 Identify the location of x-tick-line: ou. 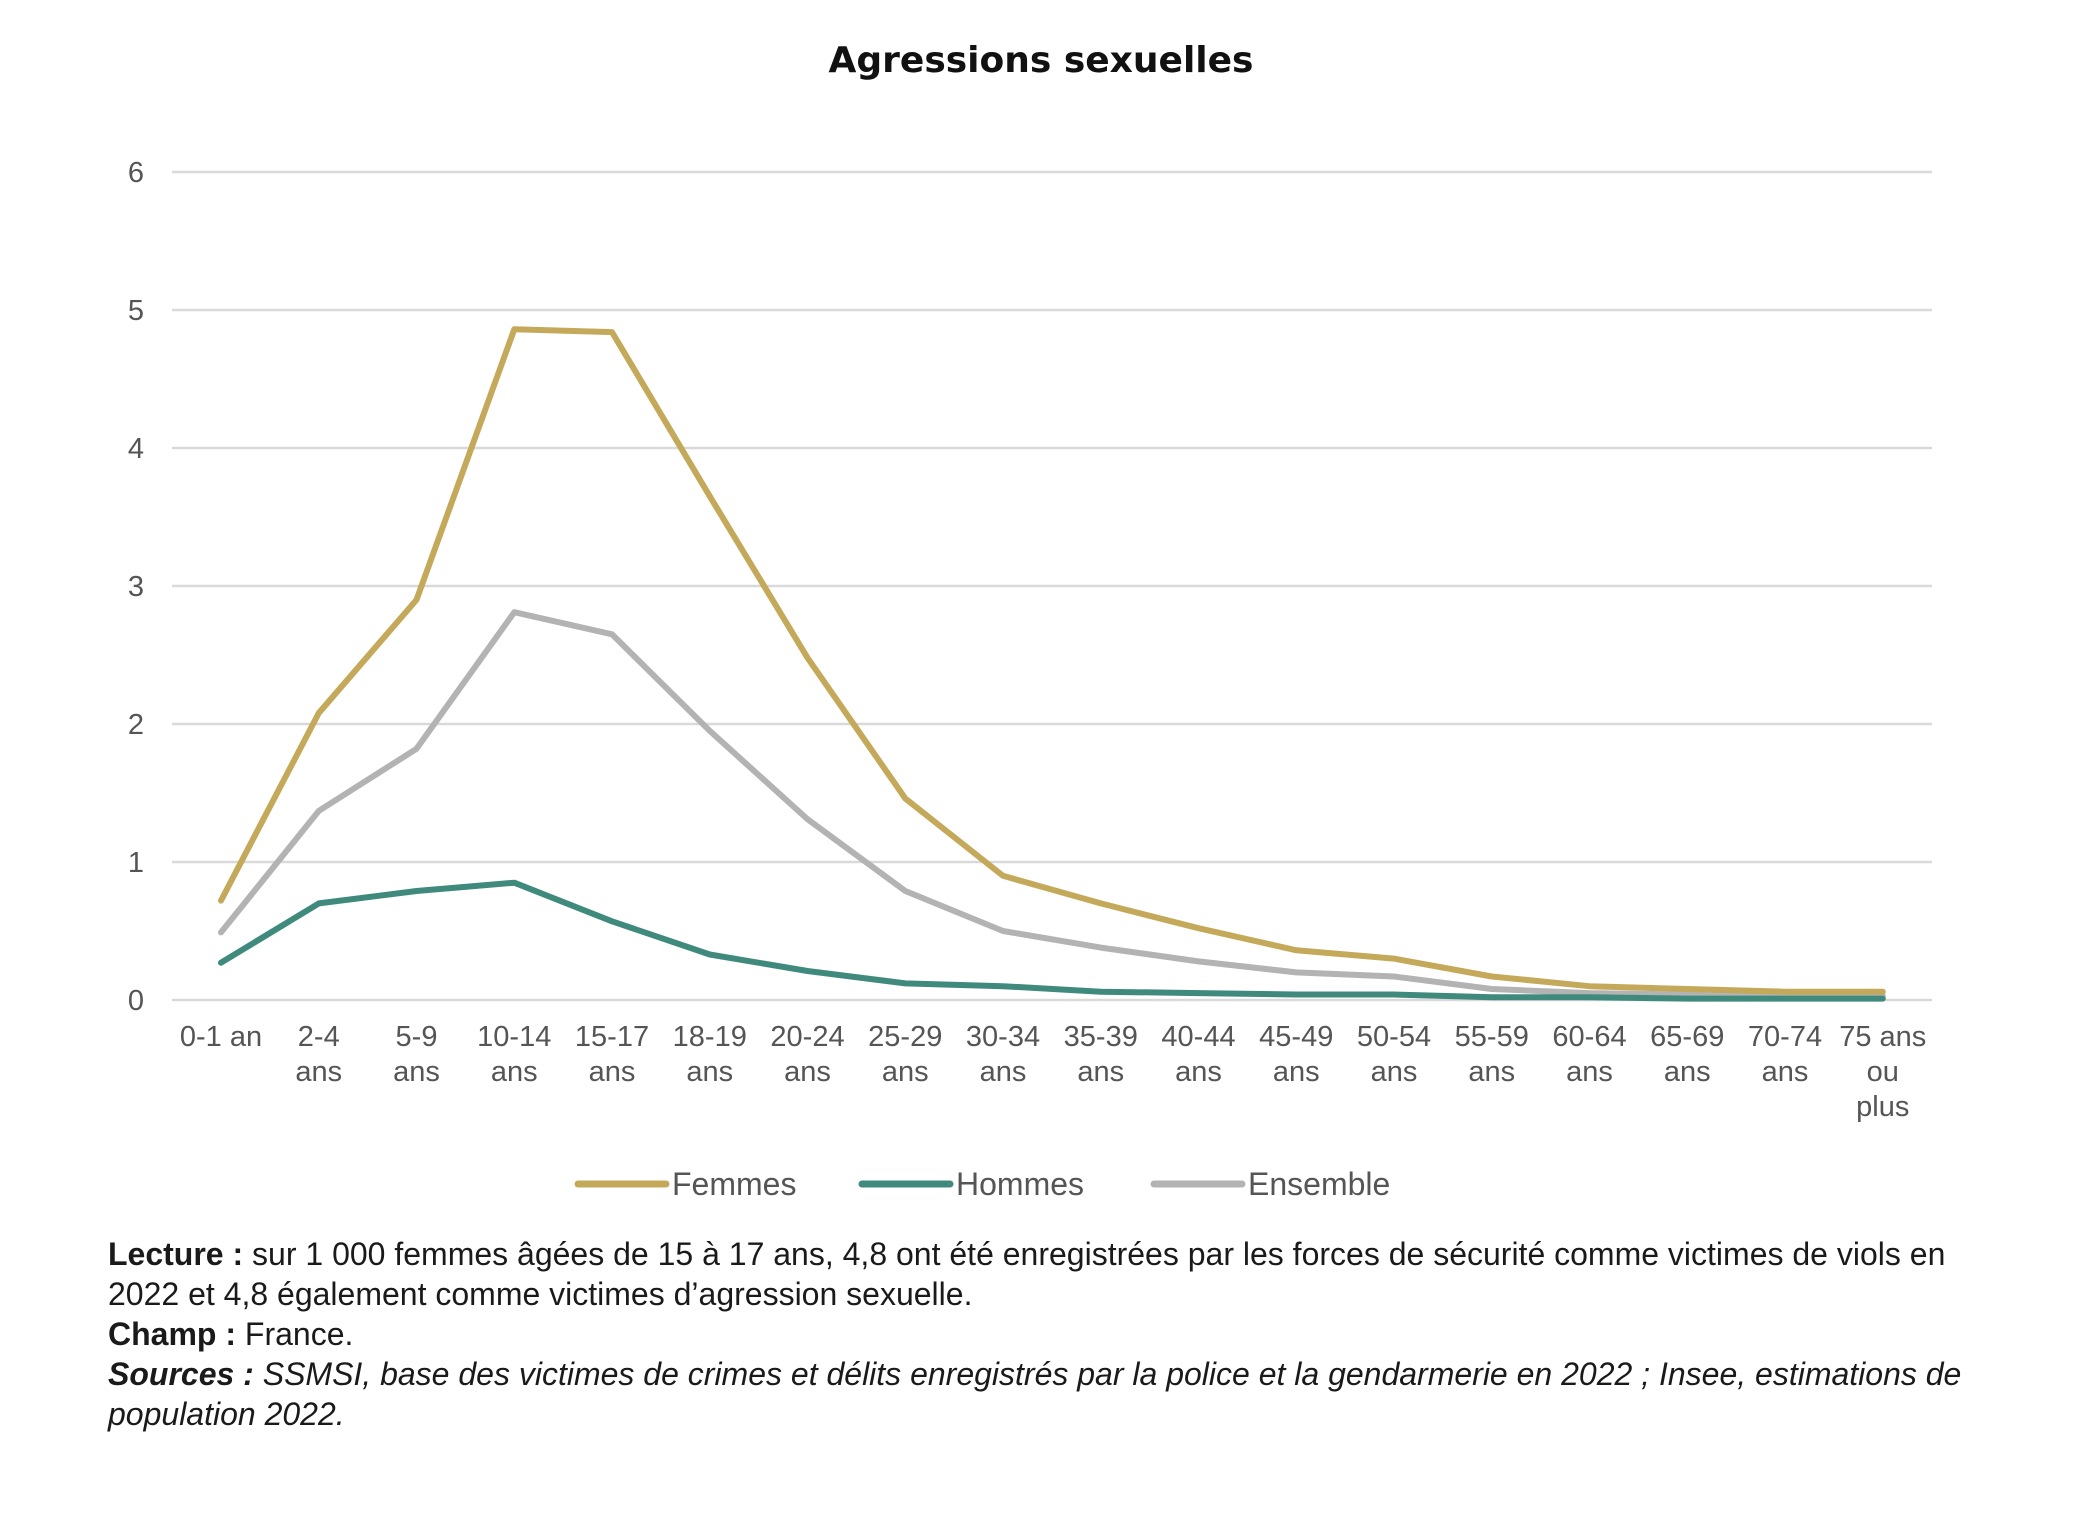
(1883, 1072).